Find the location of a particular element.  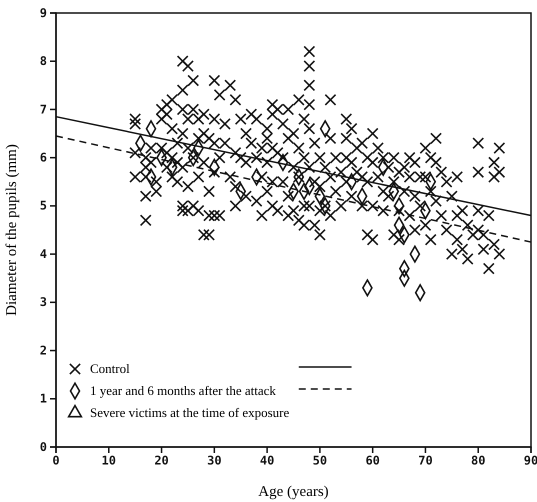

x-tick-label: 30 is located at coordinates (214, 461).